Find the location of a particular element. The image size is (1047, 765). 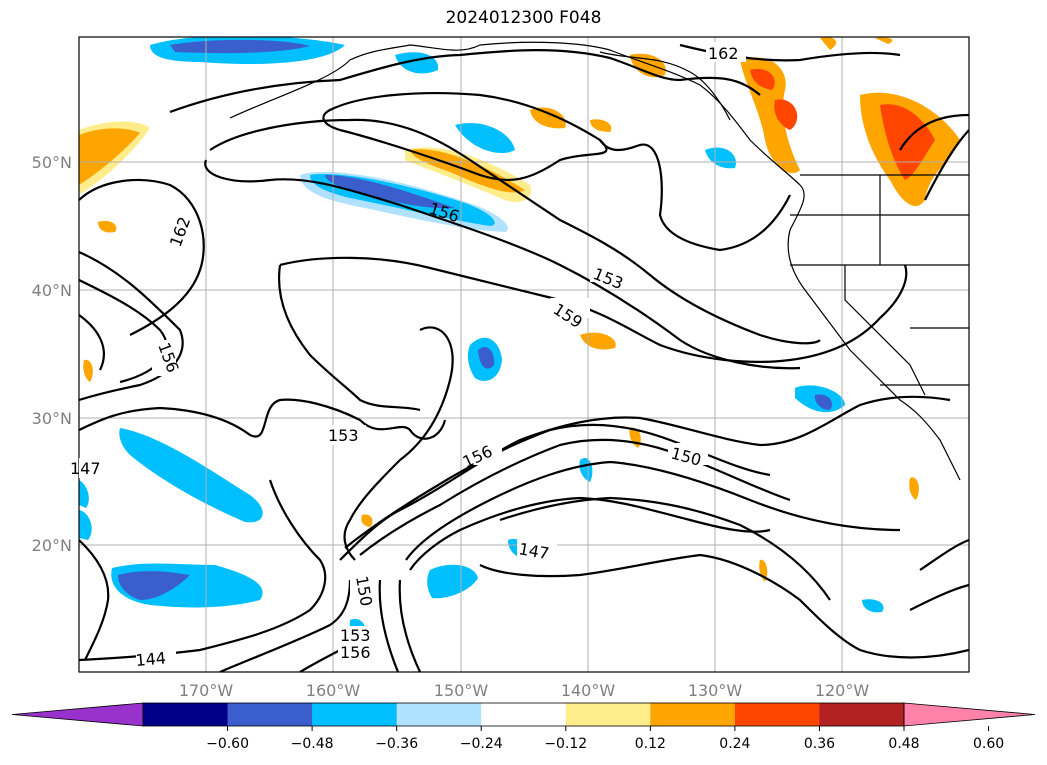

contour-label: 147 is located at coordinates (85, 468).